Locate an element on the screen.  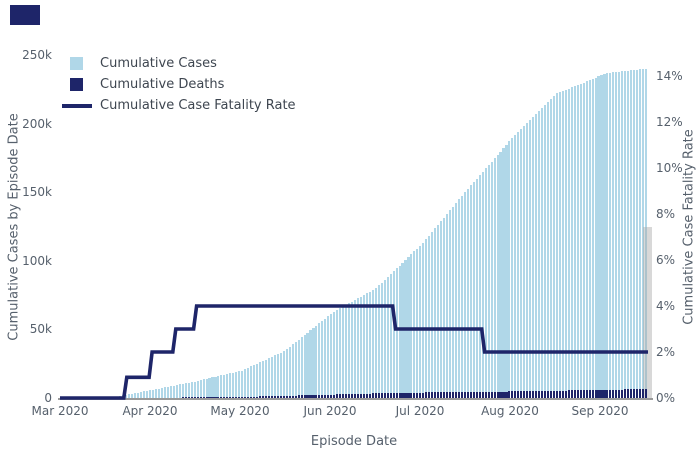
legend-item-cfr: Cumulative Case Fatality Rate is located at coordinates (179, 105).